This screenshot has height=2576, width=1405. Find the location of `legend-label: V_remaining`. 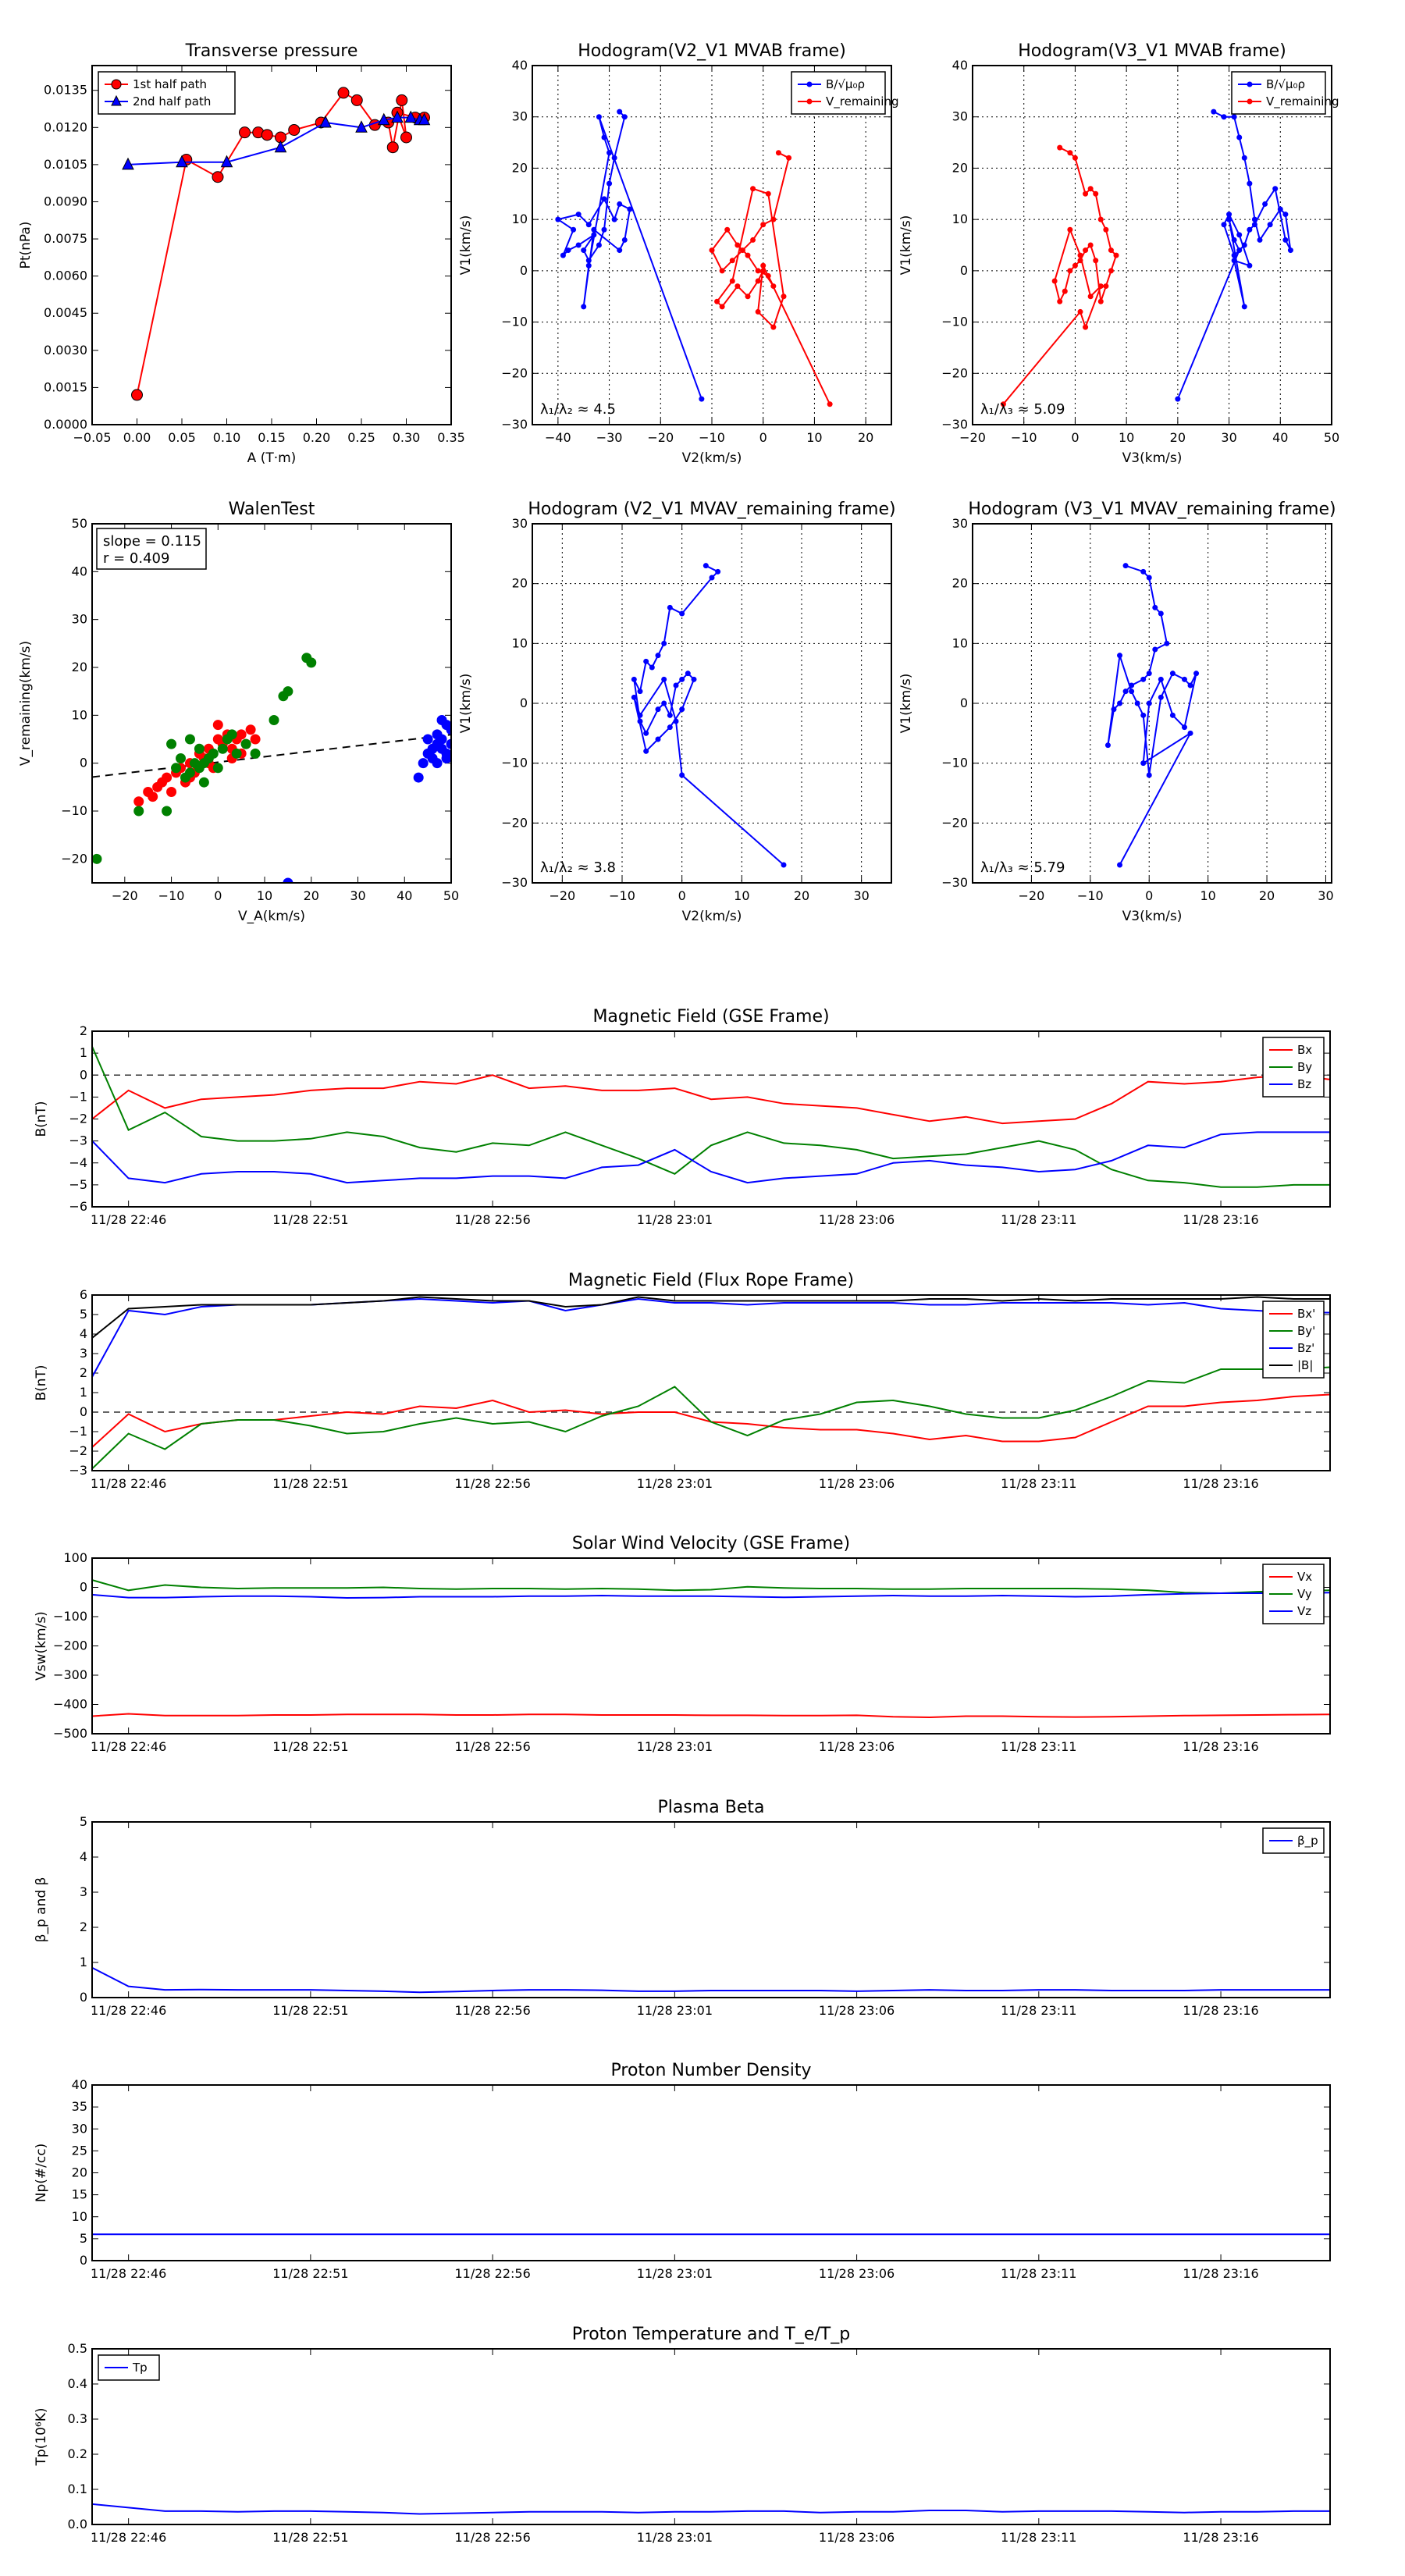

legend-label: V_remaining is located at coordinates (1302, 101).